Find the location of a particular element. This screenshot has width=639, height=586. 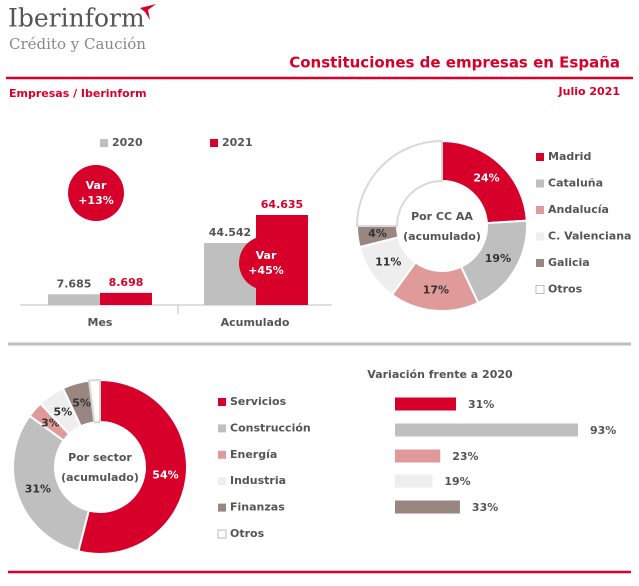

source: Empresas / Iberinform is located at coordinates (78, 93).